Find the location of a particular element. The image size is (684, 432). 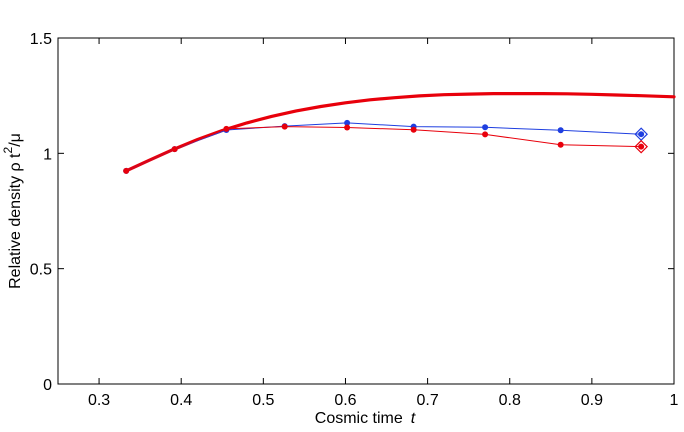

x-tick-label: 0.4 is located at coordinates (181, 400).